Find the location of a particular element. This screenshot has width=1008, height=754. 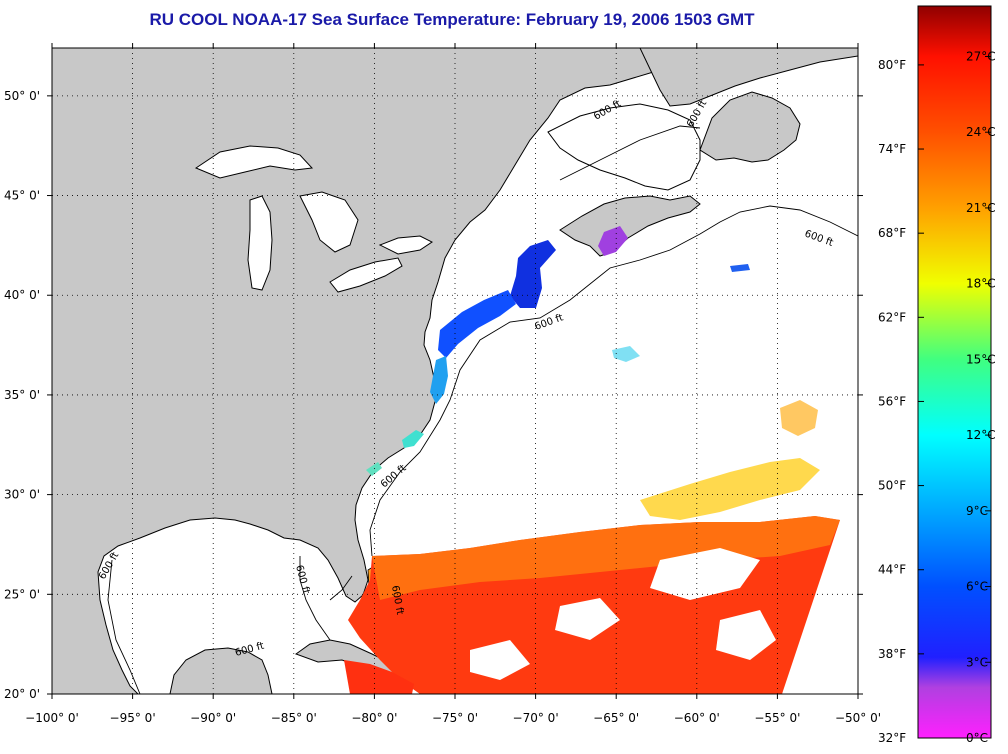

isobath-label: 600 ft is located at coordinates (397, 600).